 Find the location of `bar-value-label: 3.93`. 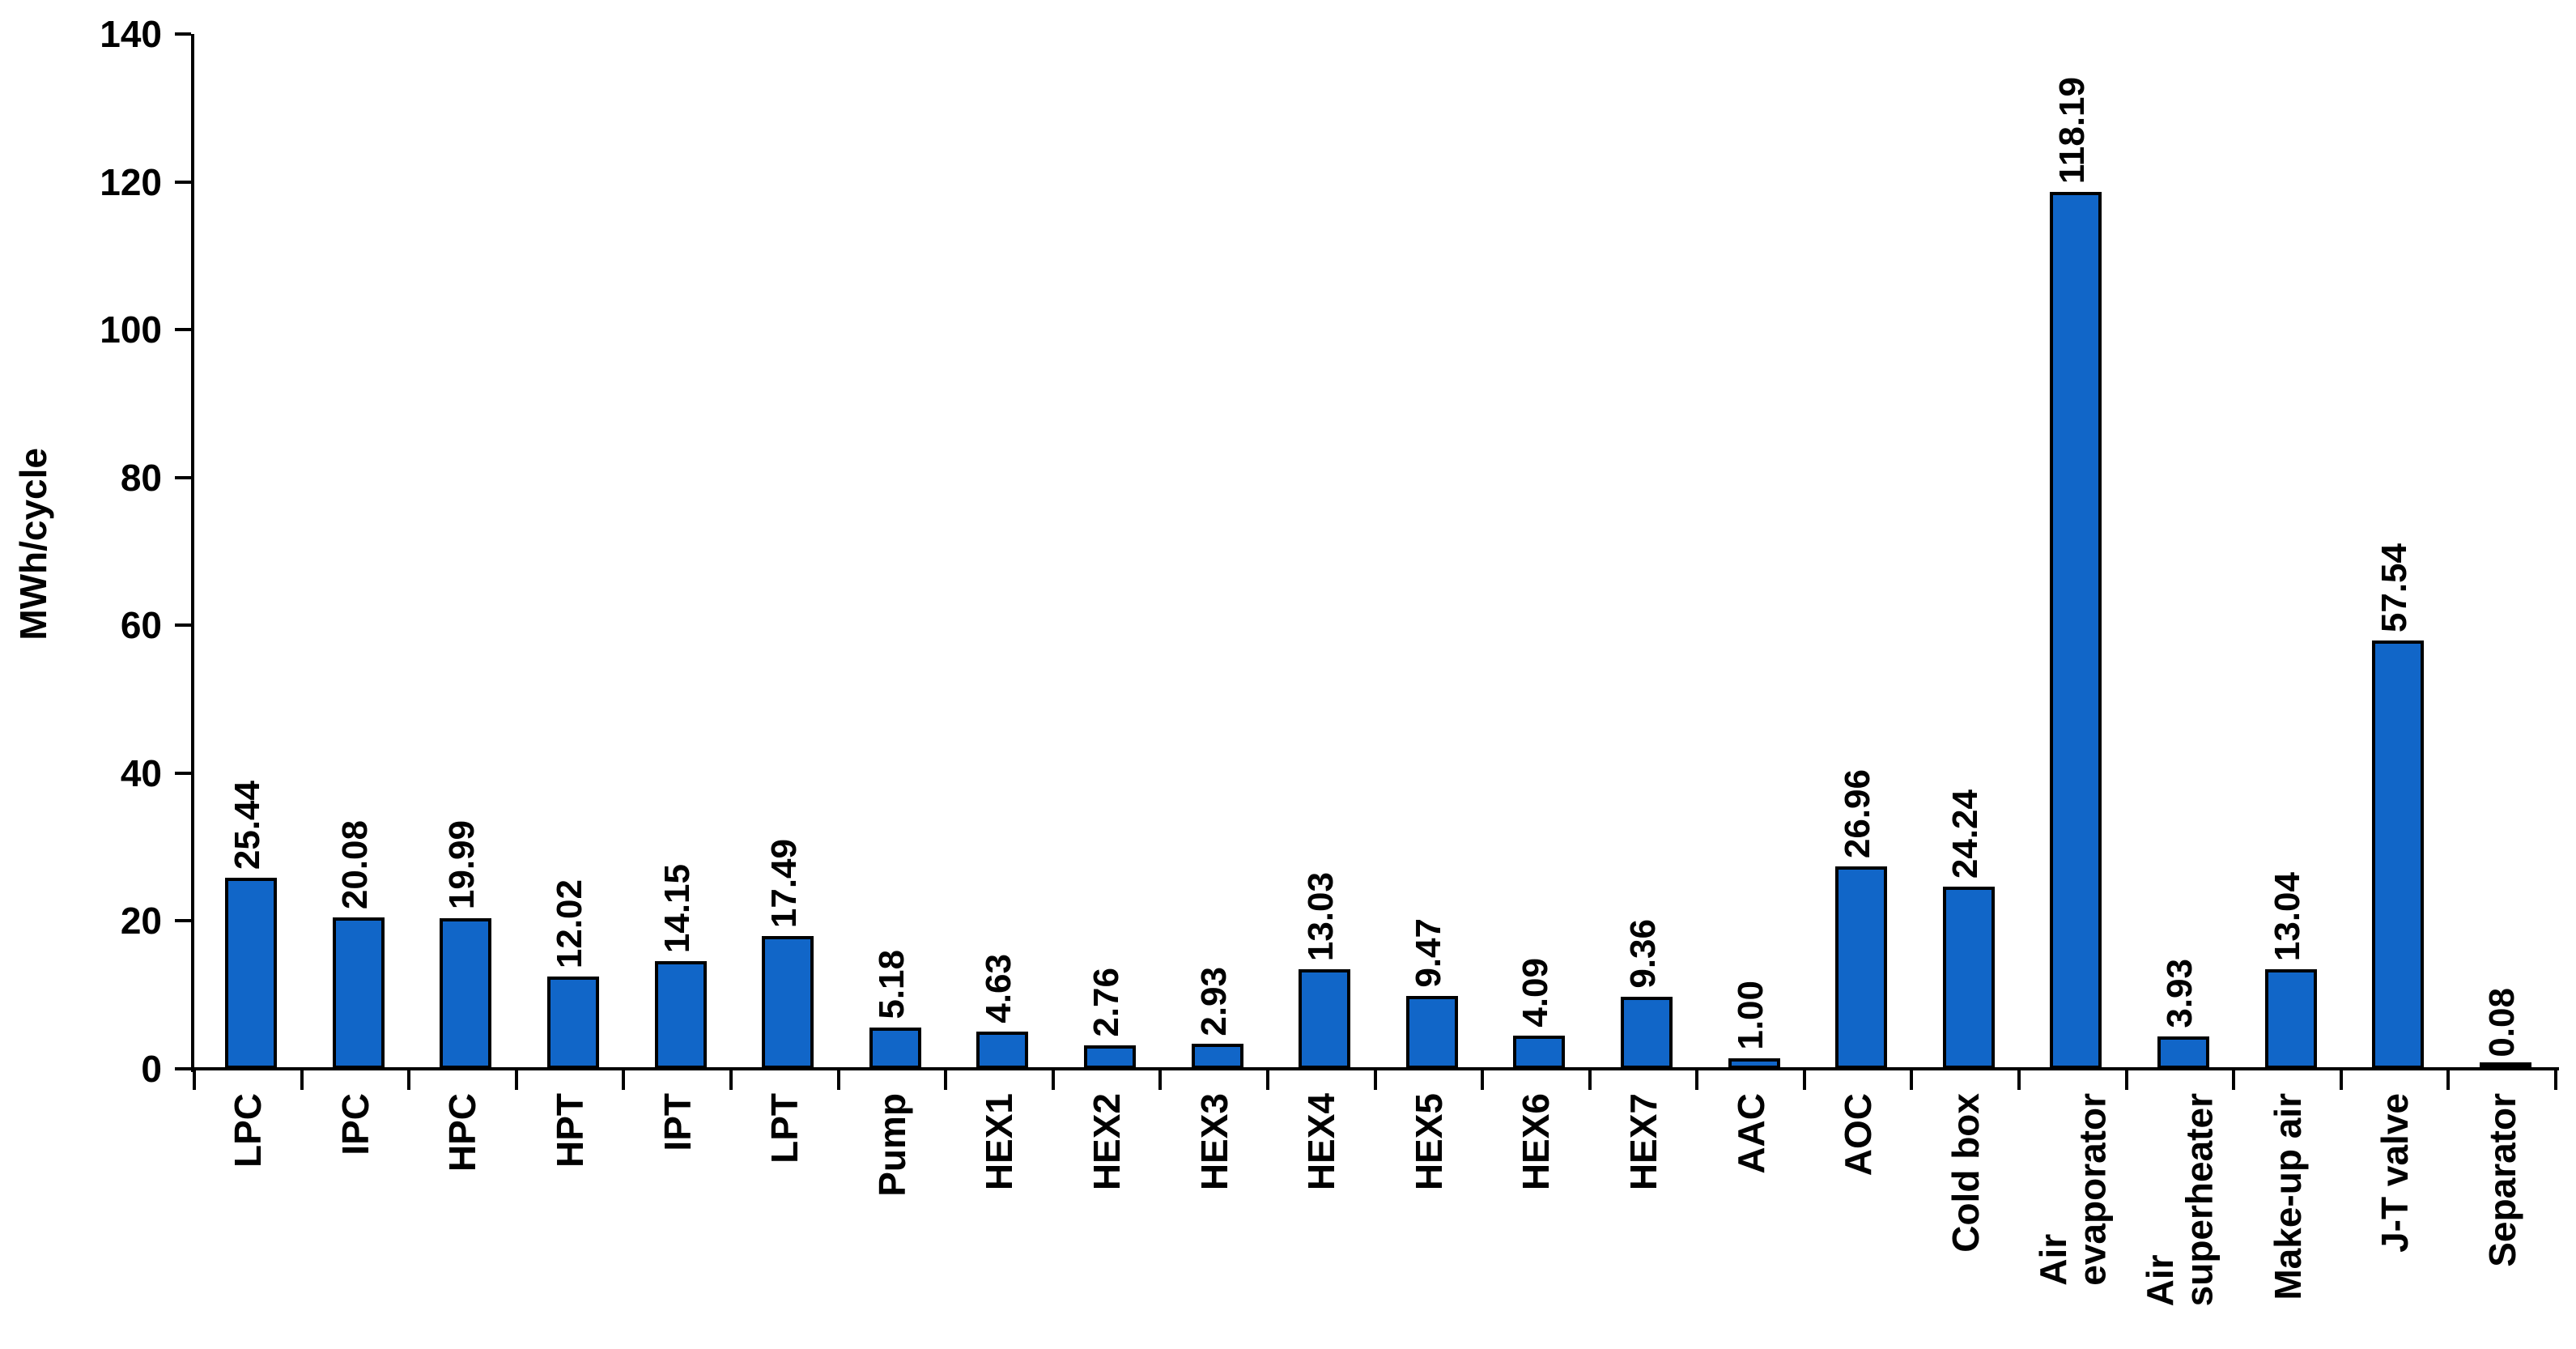

bar-value-label: 3.93 is located at coordinates (2179, 994).